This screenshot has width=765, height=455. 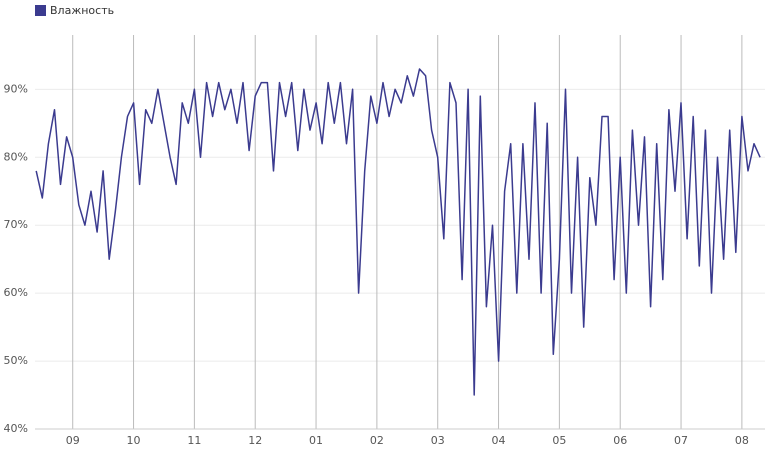 What do you see at coordinates (559, 440) in the screenshot?
I see `x-tick-label: 05` at bounding box center [559, 440].